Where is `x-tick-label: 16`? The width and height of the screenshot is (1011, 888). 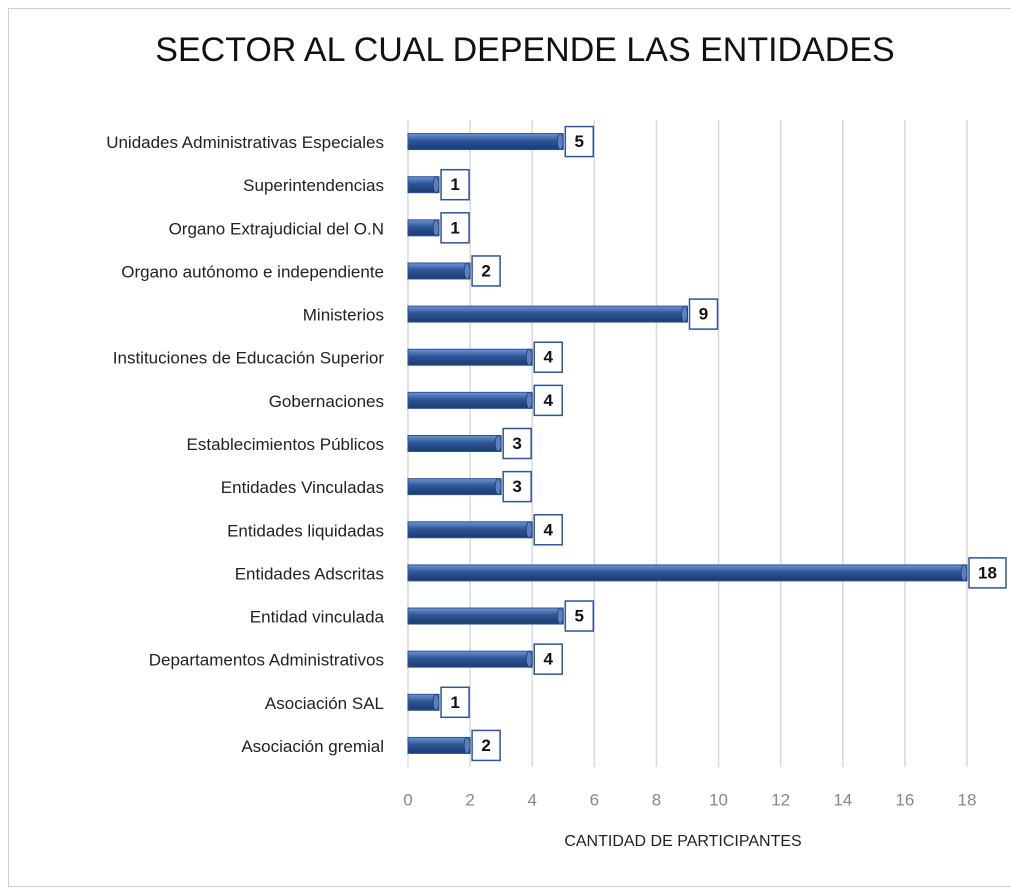 x-tick-label: 16 is located at coordinates (904, 799).